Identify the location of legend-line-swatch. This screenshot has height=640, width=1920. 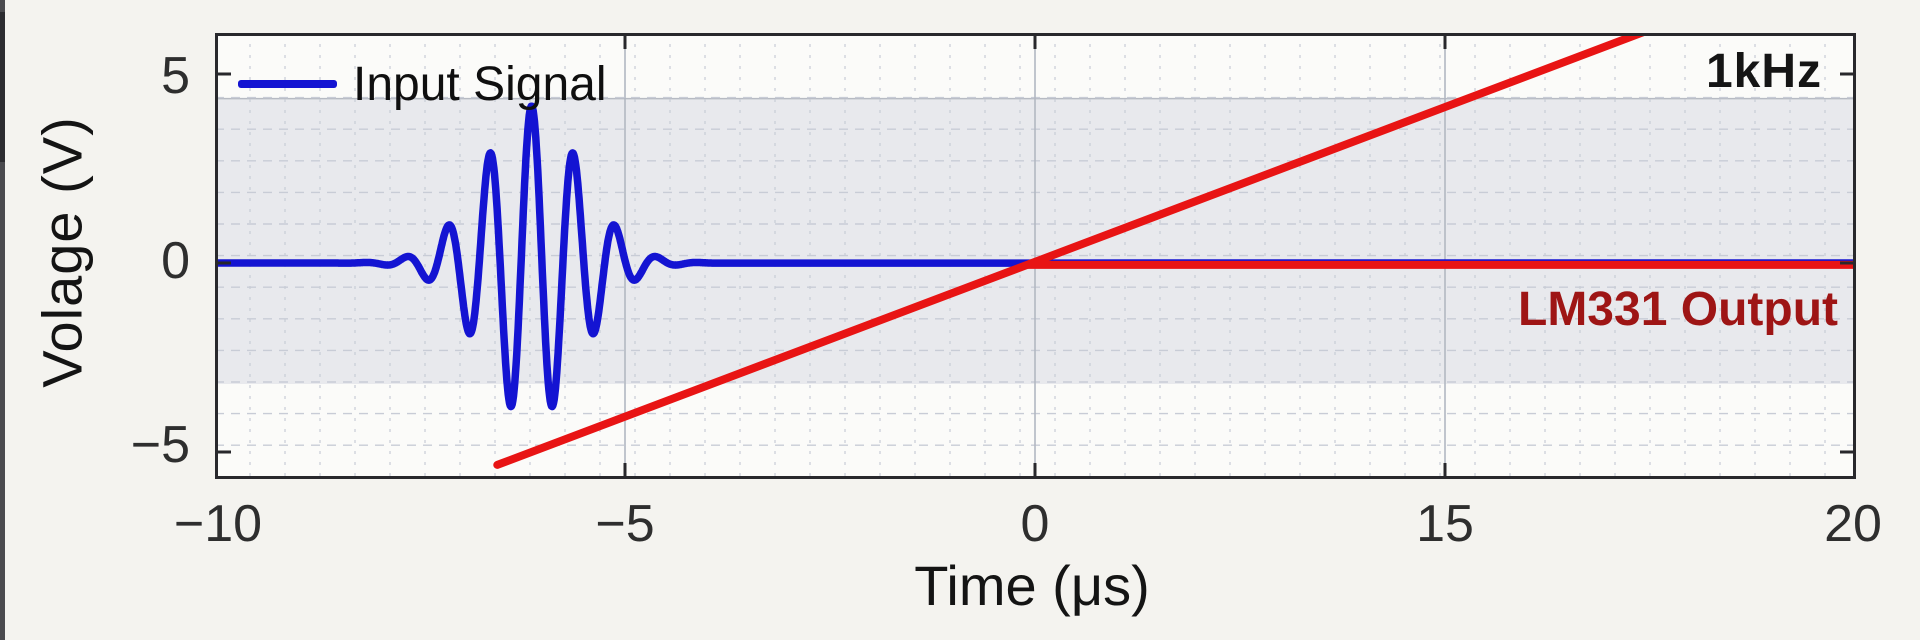
(287, 84).